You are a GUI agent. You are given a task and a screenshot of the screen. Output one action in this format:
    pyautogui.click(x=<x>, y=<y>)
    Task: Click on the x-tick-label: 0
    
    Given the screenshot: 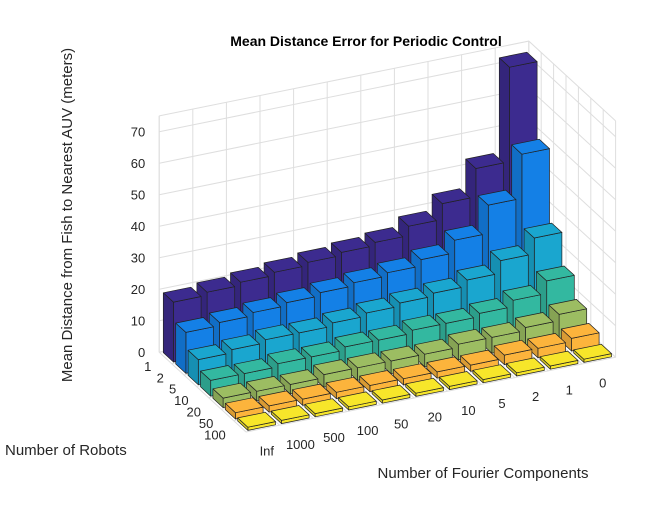 What is the action you would take?
    pyautogui.click(x=602, y=383)
    